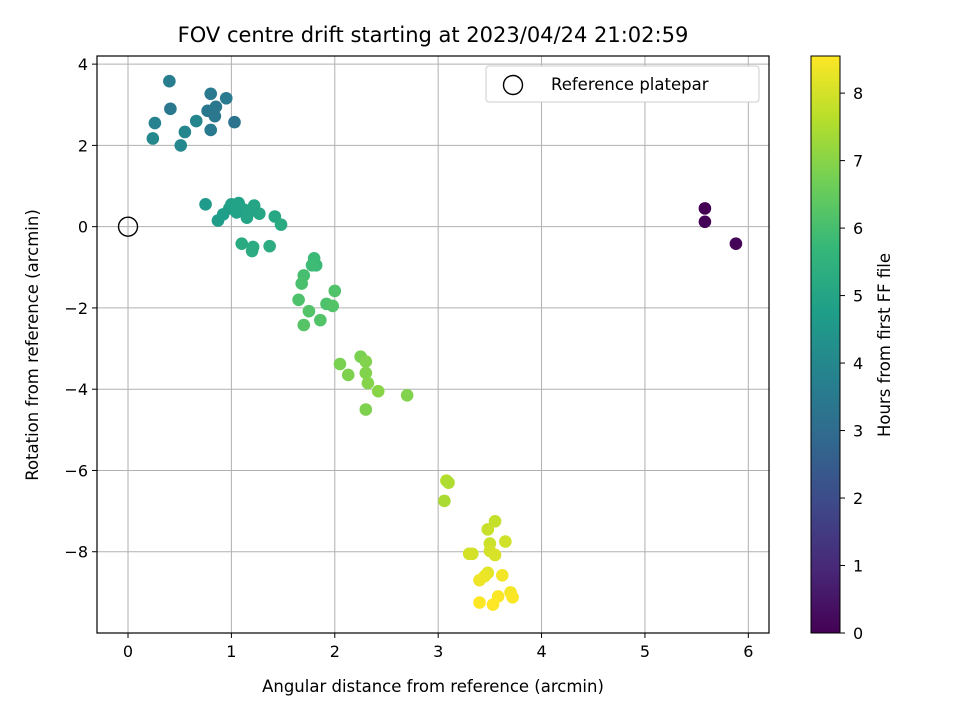 The width and height of the screenshot is (960, 724). Describe the element at coordinates (231, 651) in the screenshot. I see `x-tick-label: 1` at that location.